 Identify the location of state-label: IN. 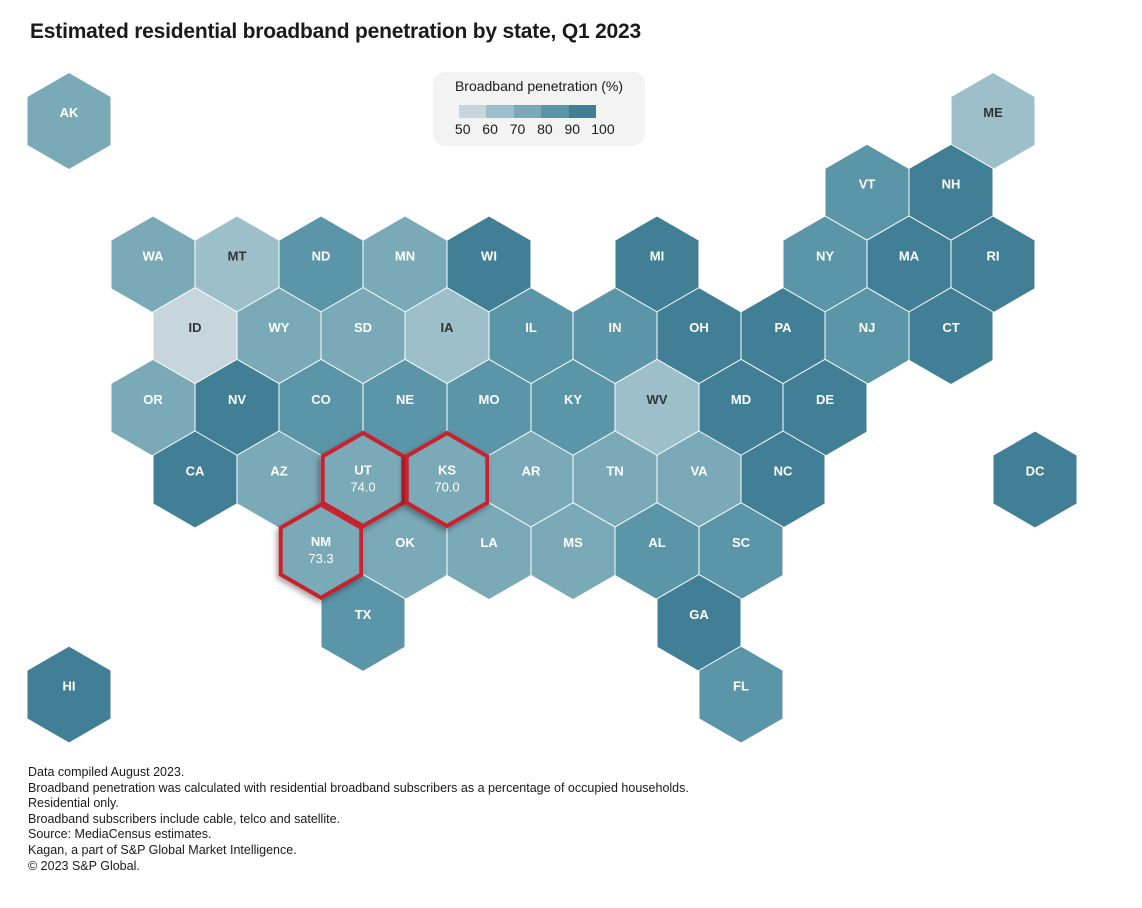
(615, 327).